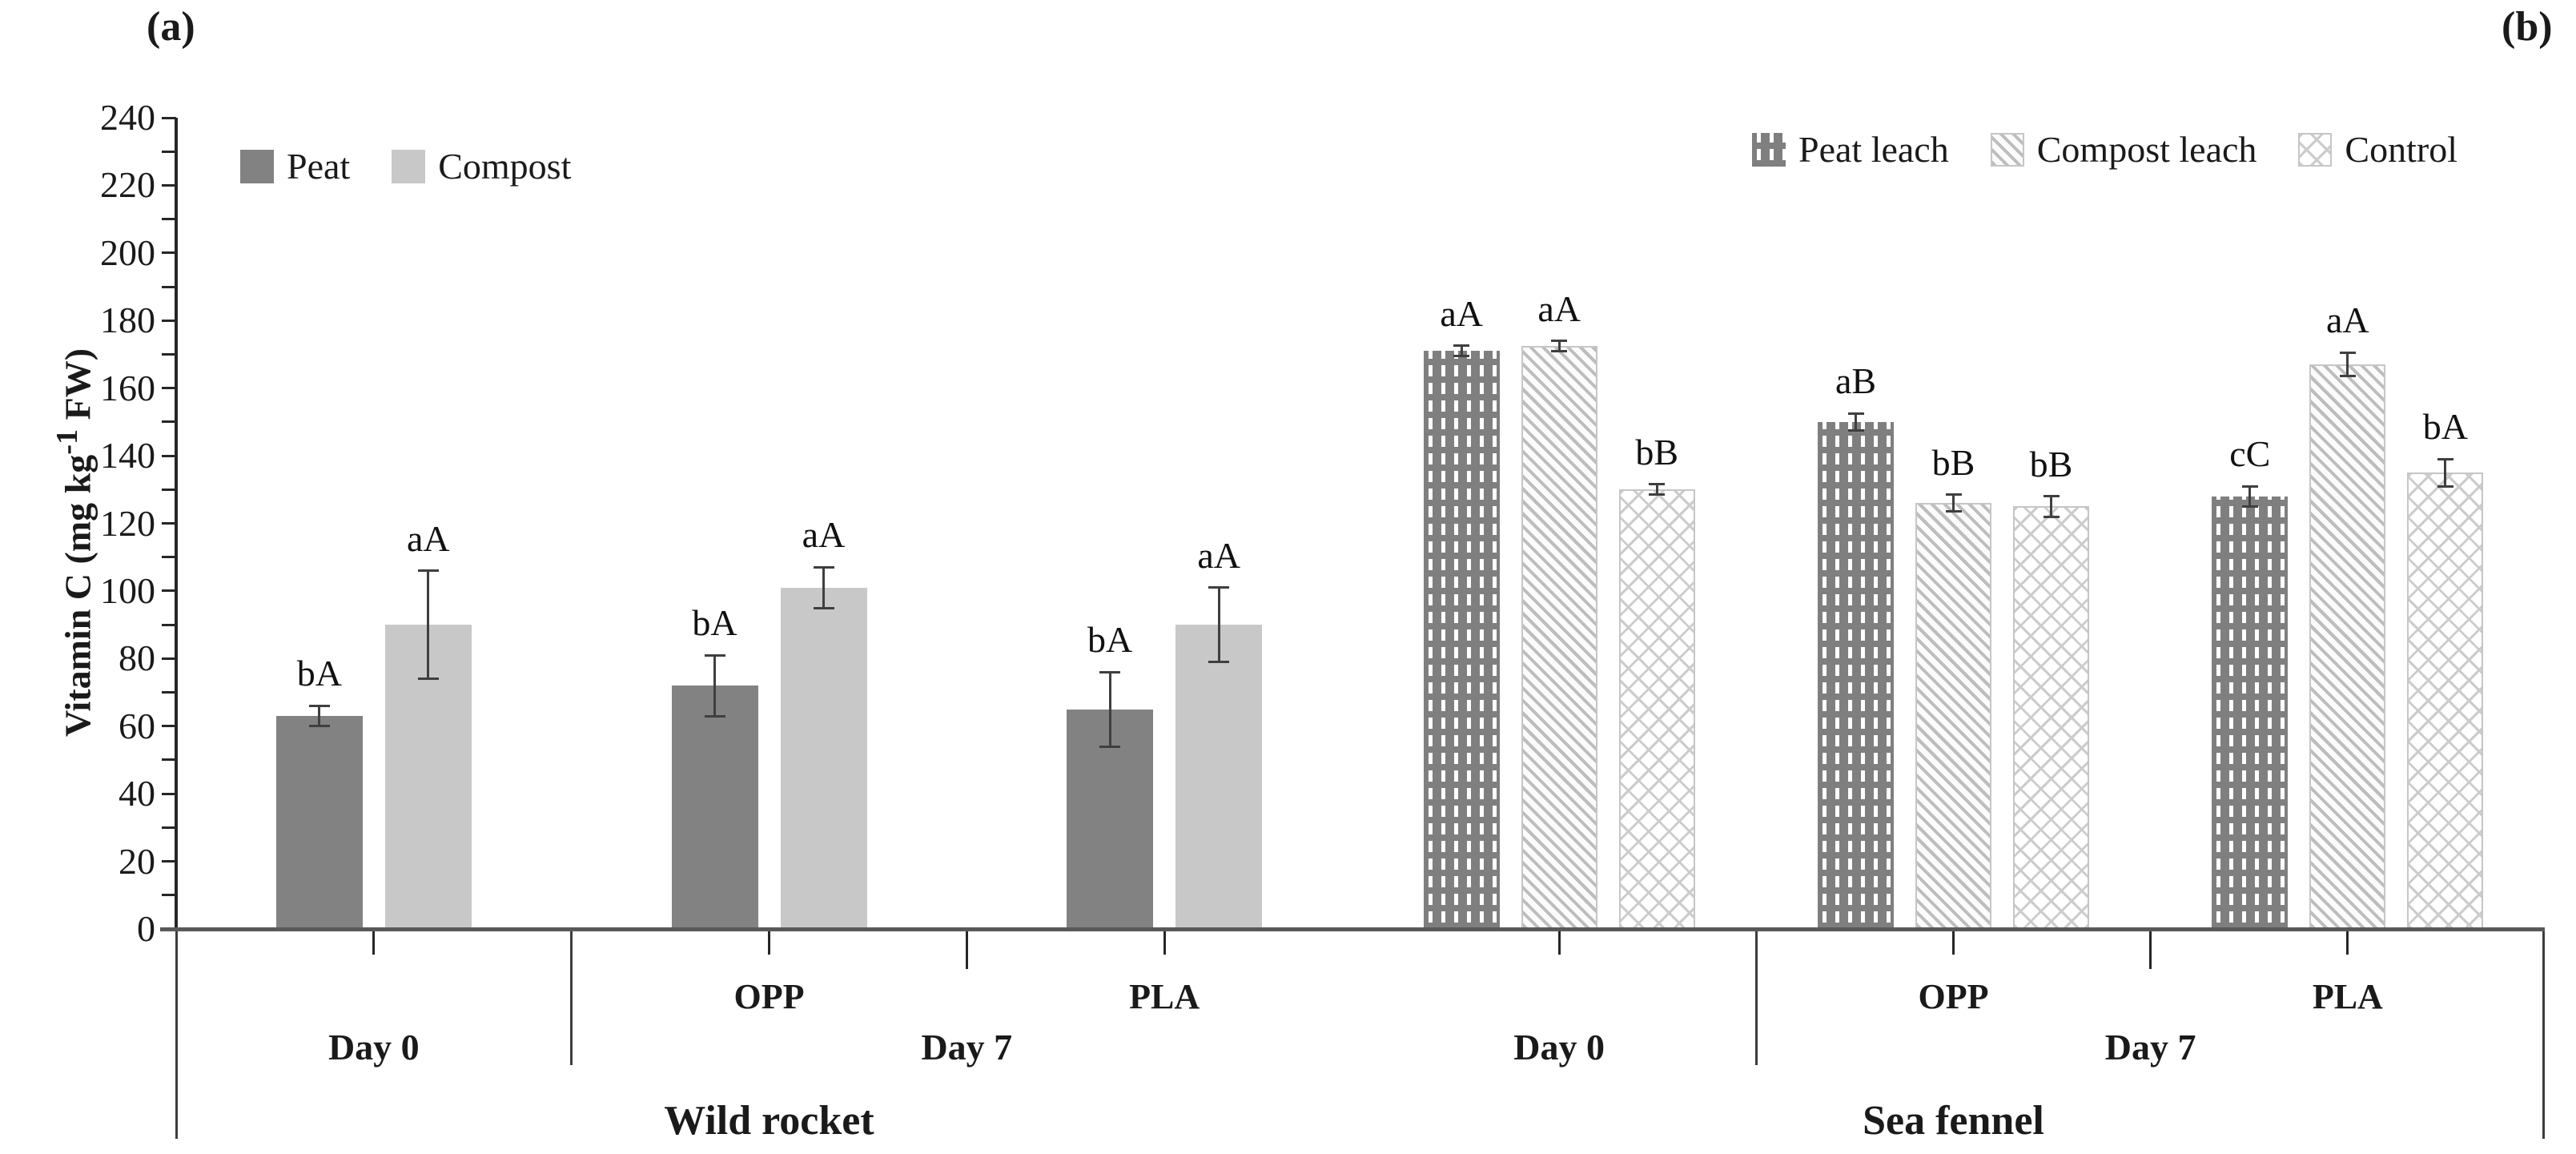 The height and width of the screenshot is (1154, 2576). I want to click on y-axis-line, so click(176, 523).